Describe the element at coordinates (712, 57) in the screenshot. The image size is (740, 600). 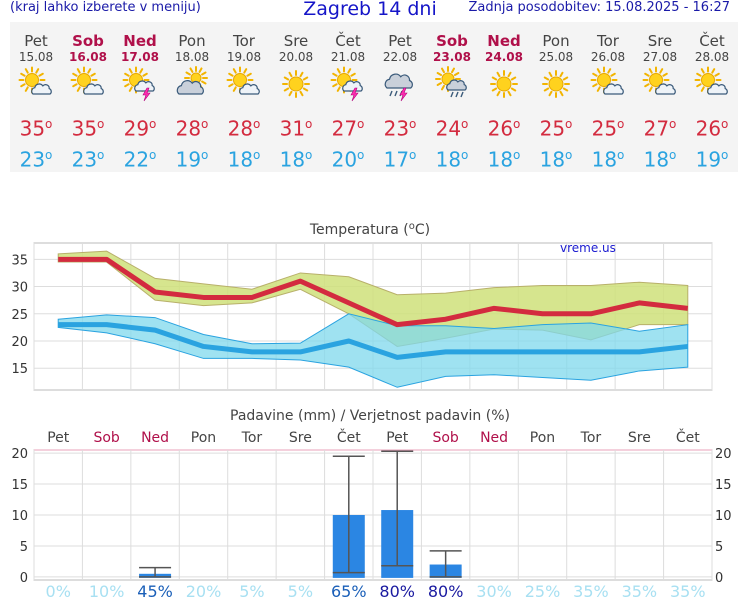
I see `day-date: 28.08` at that location.